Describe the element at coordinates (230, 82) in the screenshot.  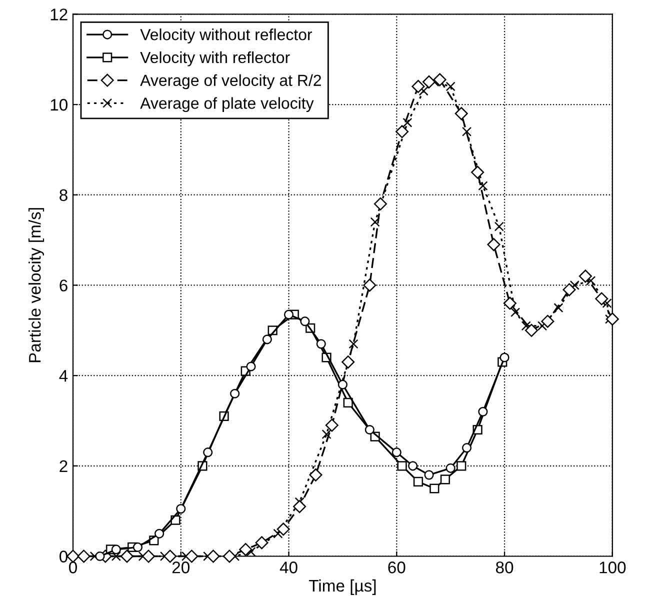
I see `legend-label: Average of velocity at R/2` at that location.